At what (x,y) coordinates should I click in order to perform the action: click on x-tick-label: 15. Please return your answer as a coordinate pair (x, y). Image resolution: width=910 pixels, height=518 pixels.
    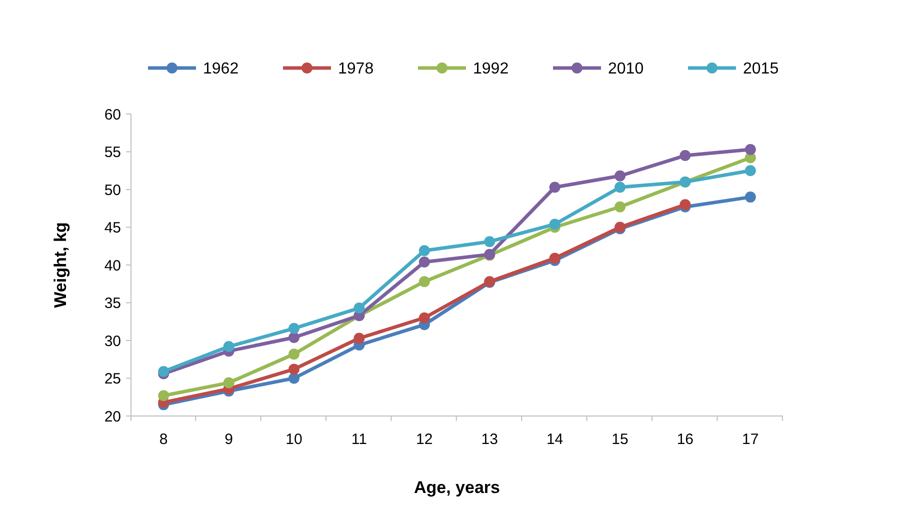
    Looking at the image, I should click on (620, 439).